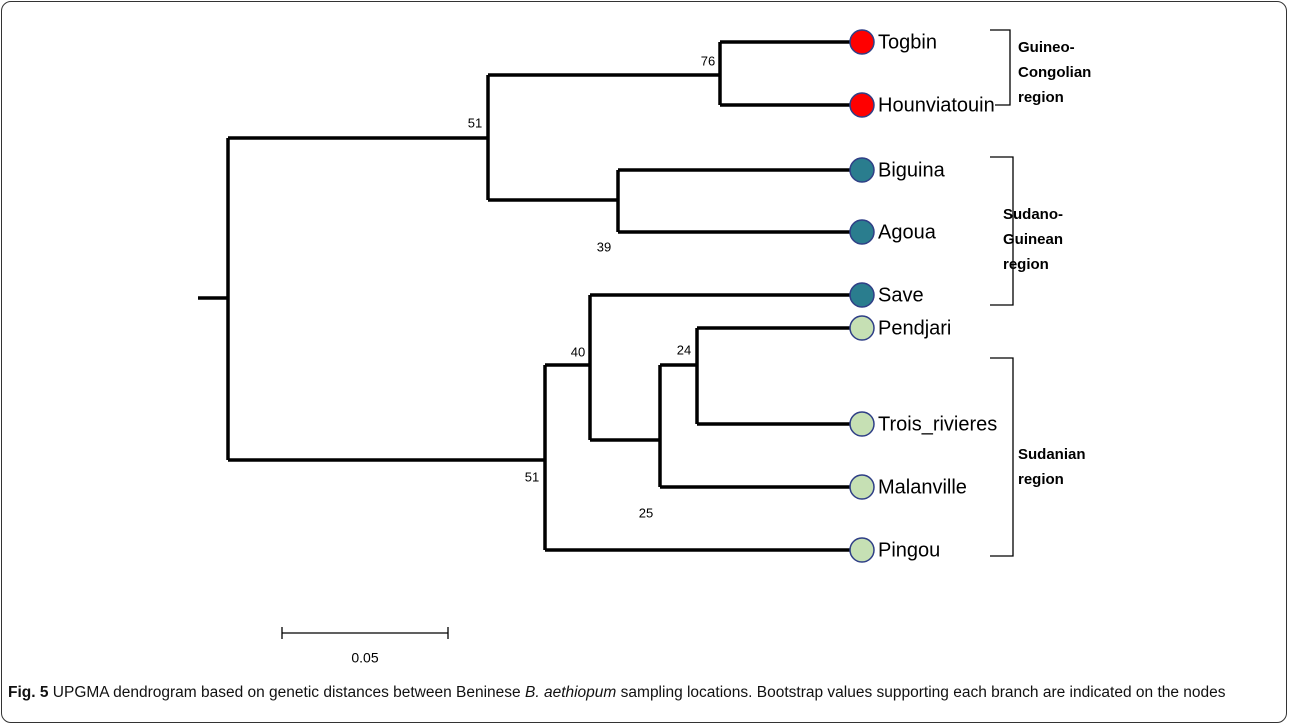 The width and height of the screenshot is (1290, 726). I want to click on leaf-label: Malanville, so click(922, 487).